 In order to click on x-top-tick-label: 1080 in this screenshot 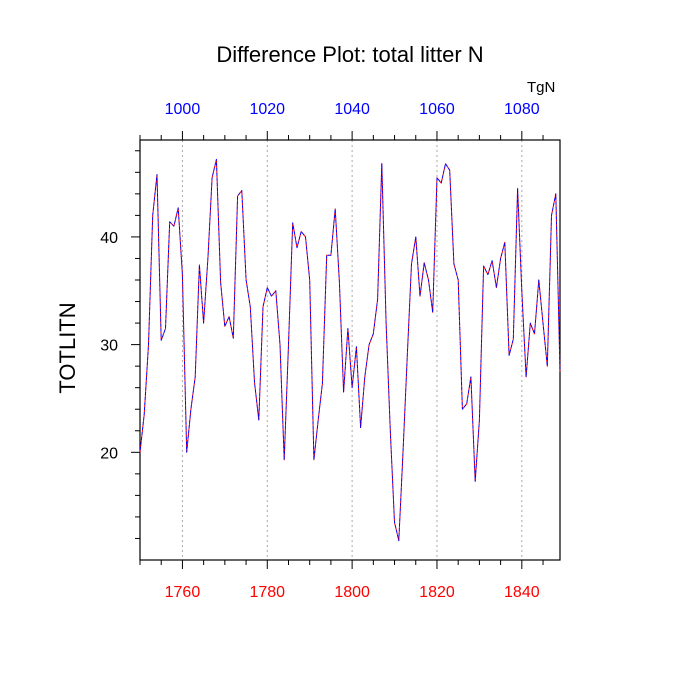, I will do `click(522, 109)`.